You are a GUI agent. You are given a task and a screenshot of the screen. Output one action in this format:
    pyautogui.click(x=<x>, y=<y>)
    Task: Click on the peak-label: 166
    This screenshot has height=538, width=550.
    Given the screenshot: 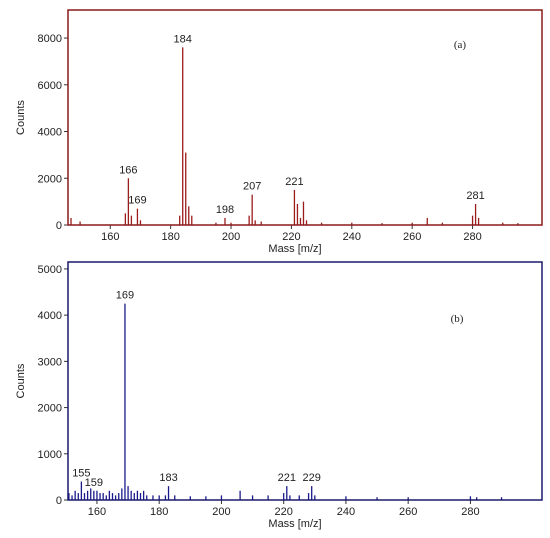 What is the action you would take?
    pyautogui.click(x=128, y=170)
    